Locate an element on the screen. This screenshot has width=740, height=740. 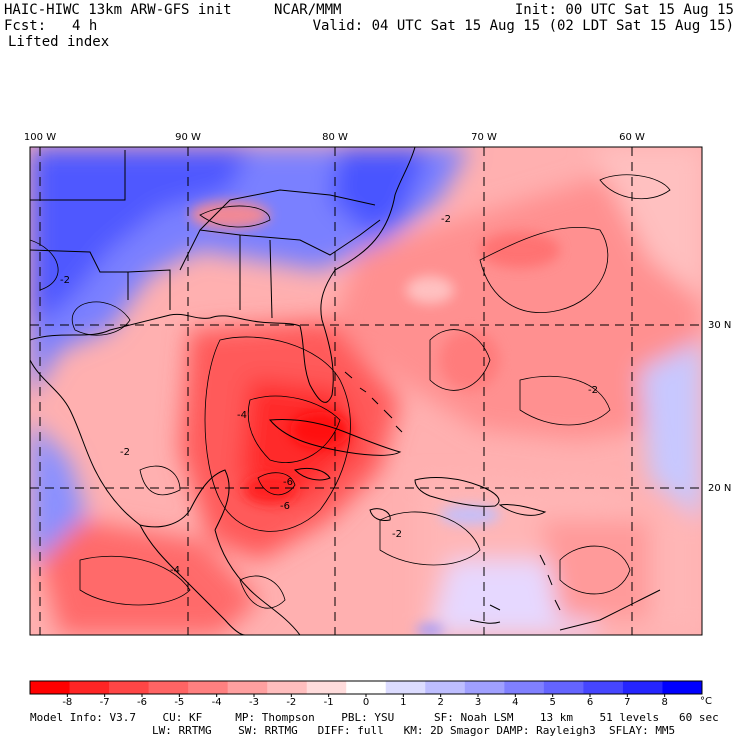
colorbar-tick-label: -7 is located at coordinates (105, 702).